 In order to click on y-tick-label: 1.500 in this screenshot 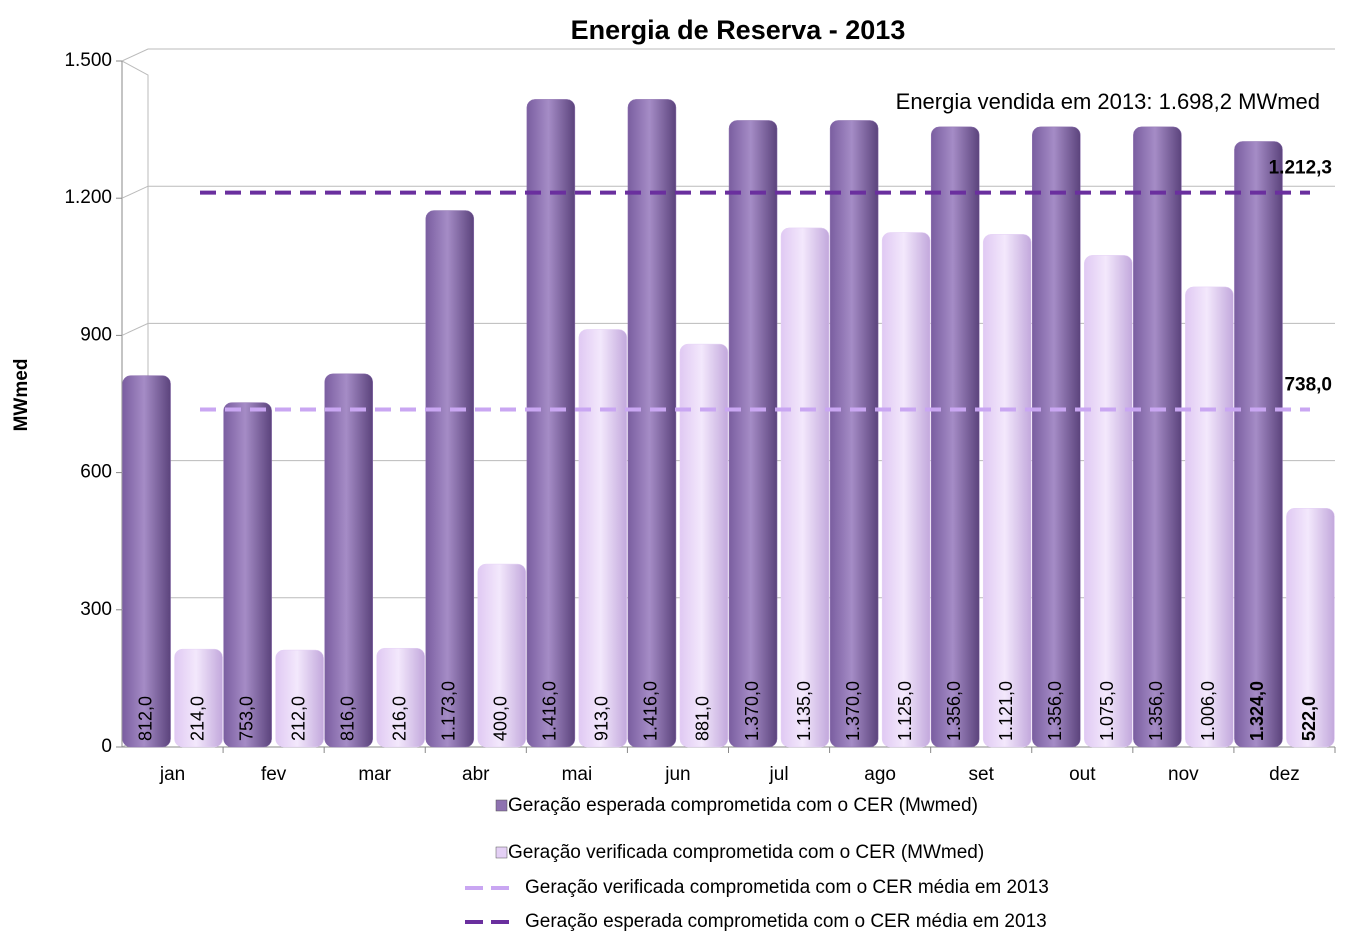, I will do `click(88, 60)`.